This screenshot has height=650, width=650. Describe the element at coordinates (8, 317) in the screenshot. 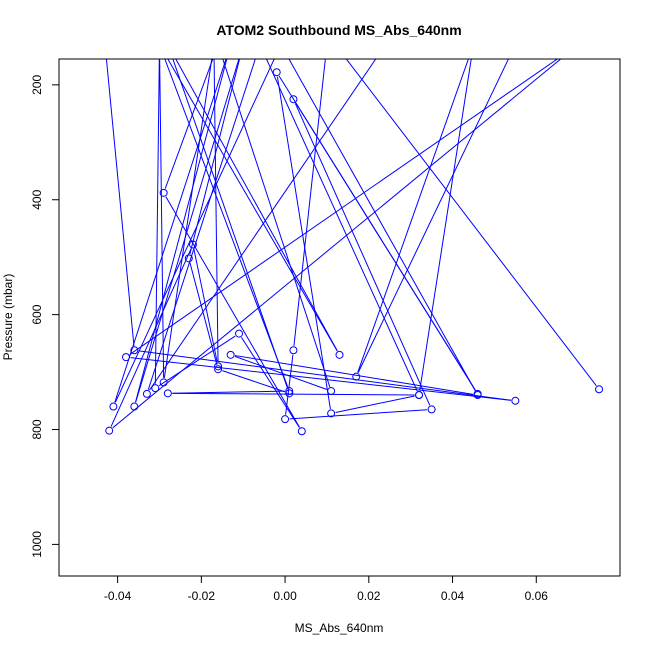

I see `y-axis-label: Pressure (mbar)` at that location.